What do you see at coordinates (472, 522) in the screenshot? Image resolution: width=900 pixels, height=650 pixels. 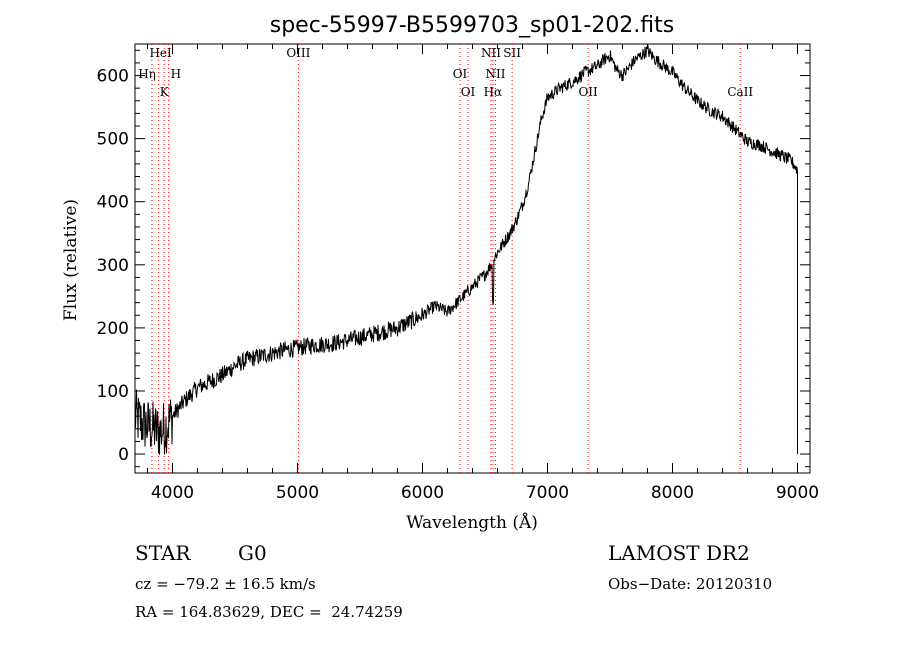 I see `x-axis-label: Wavelength (Å)` at bounding box center [472, 522].